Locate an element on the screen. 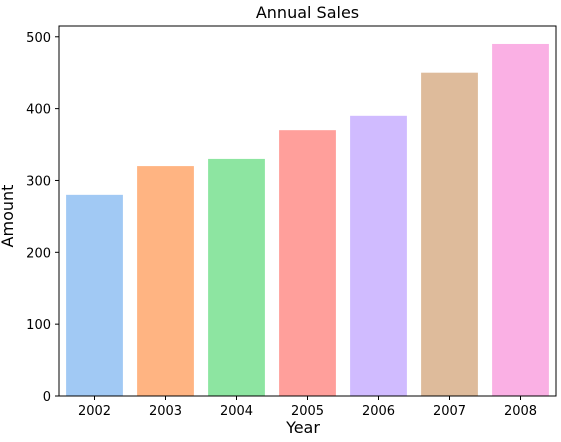 The height and width of the screenshot is (442, 561). bar-2007 is located at coordinates (449, 234).